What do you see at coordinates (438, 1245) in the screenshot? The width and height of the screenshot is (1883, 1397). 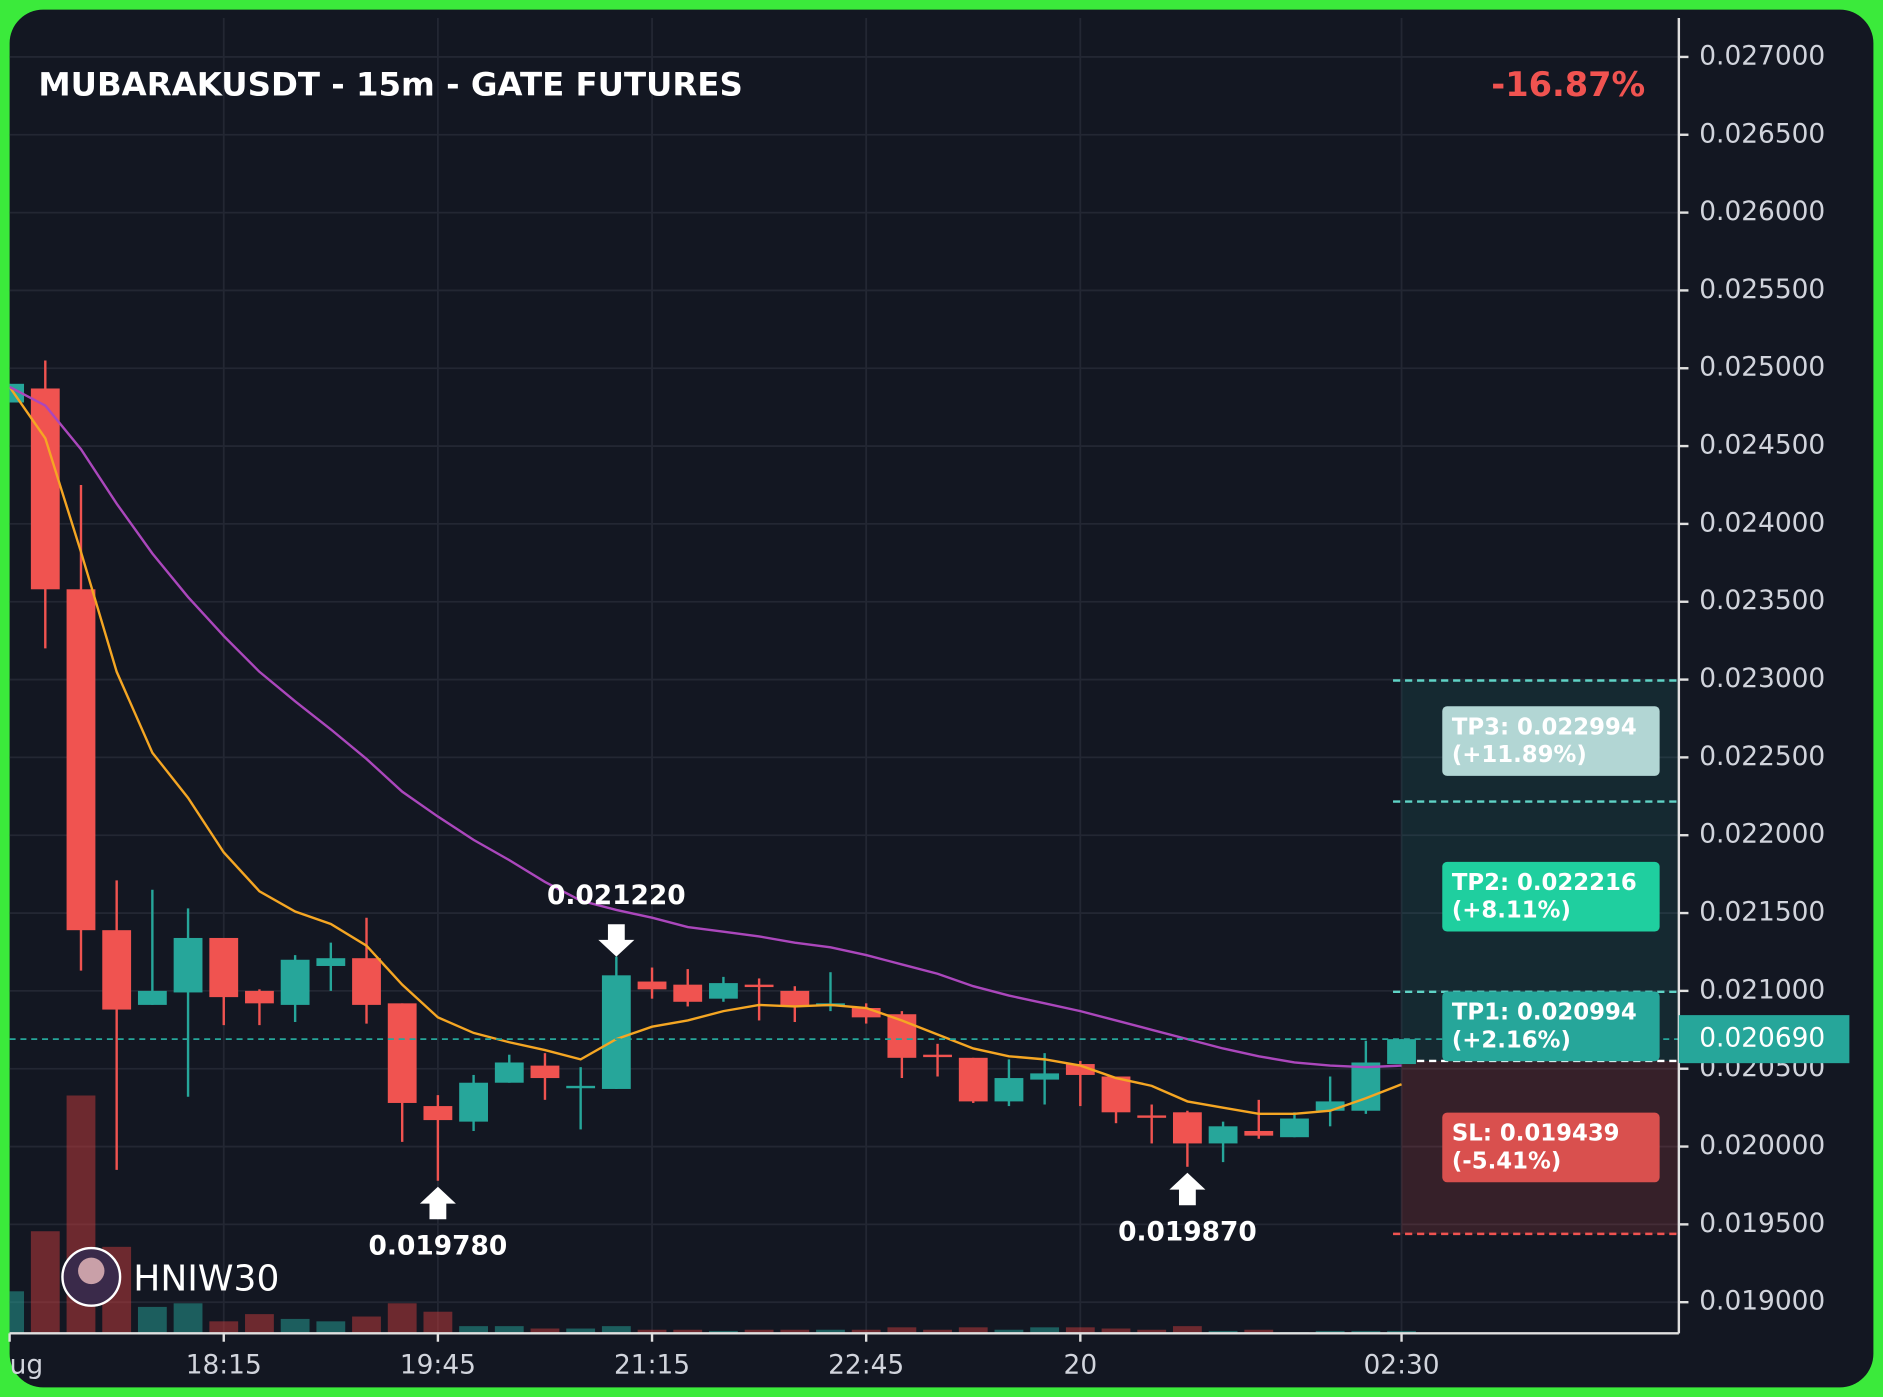 I see `annotation-label: 0.019780` at bounding box center [438, 1245].